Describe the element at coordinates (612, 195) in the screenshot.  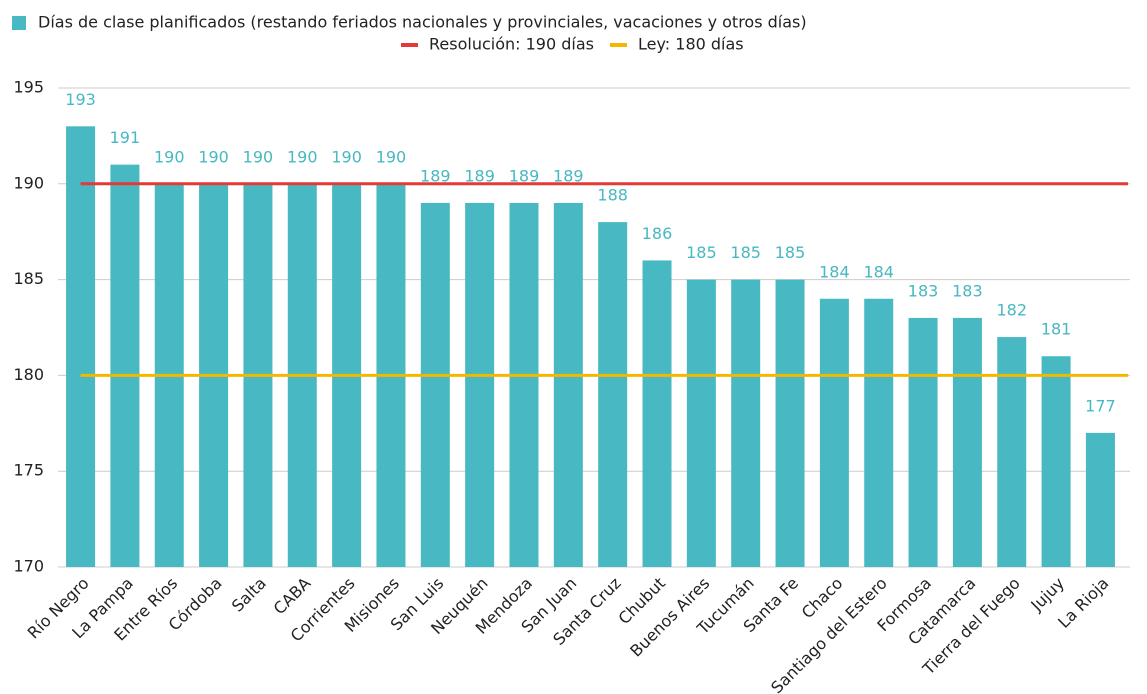
I see `value-label: 188` at that location.